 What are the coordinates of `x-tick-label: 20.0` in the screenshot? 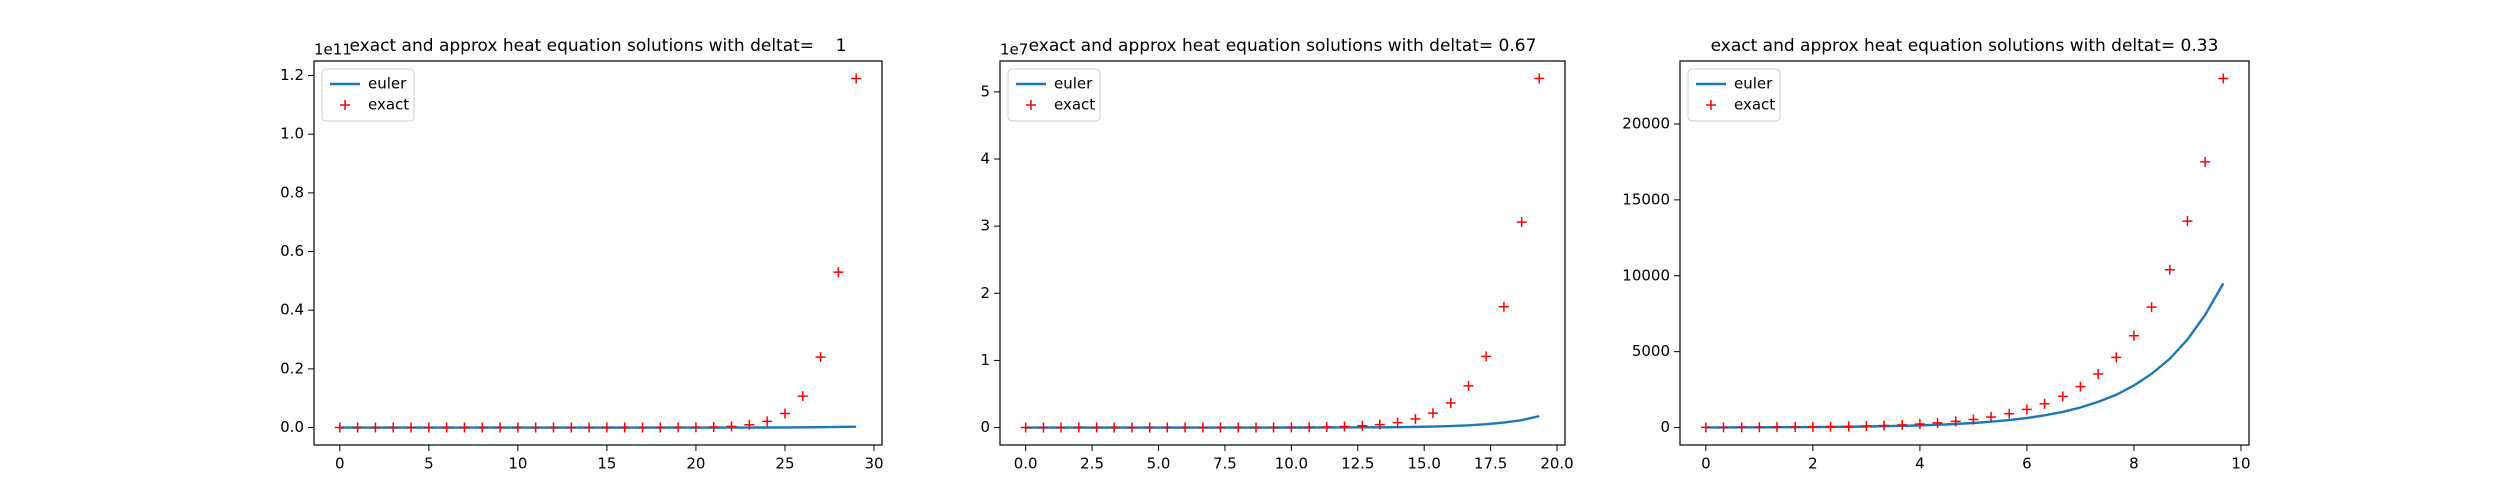 It's located at (1556, 464).